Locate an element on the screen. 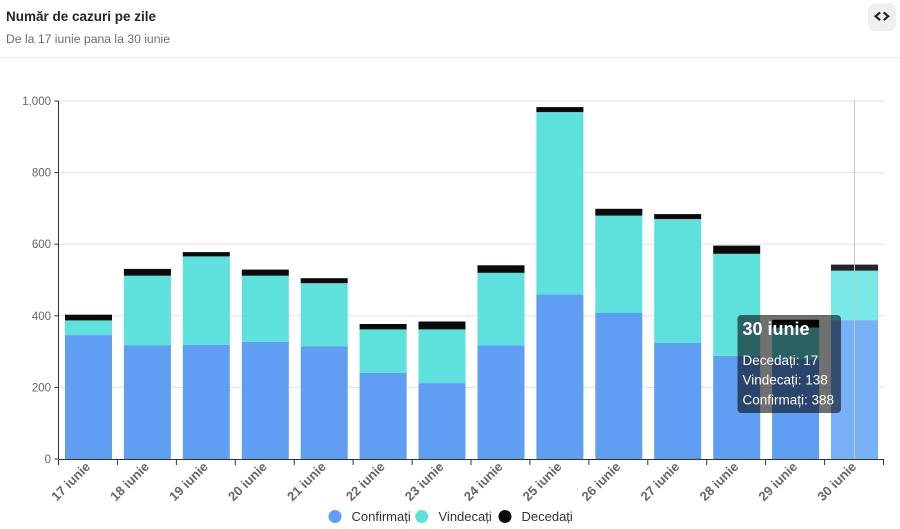  svg-text: 0 is located at coordinates (48, 460).